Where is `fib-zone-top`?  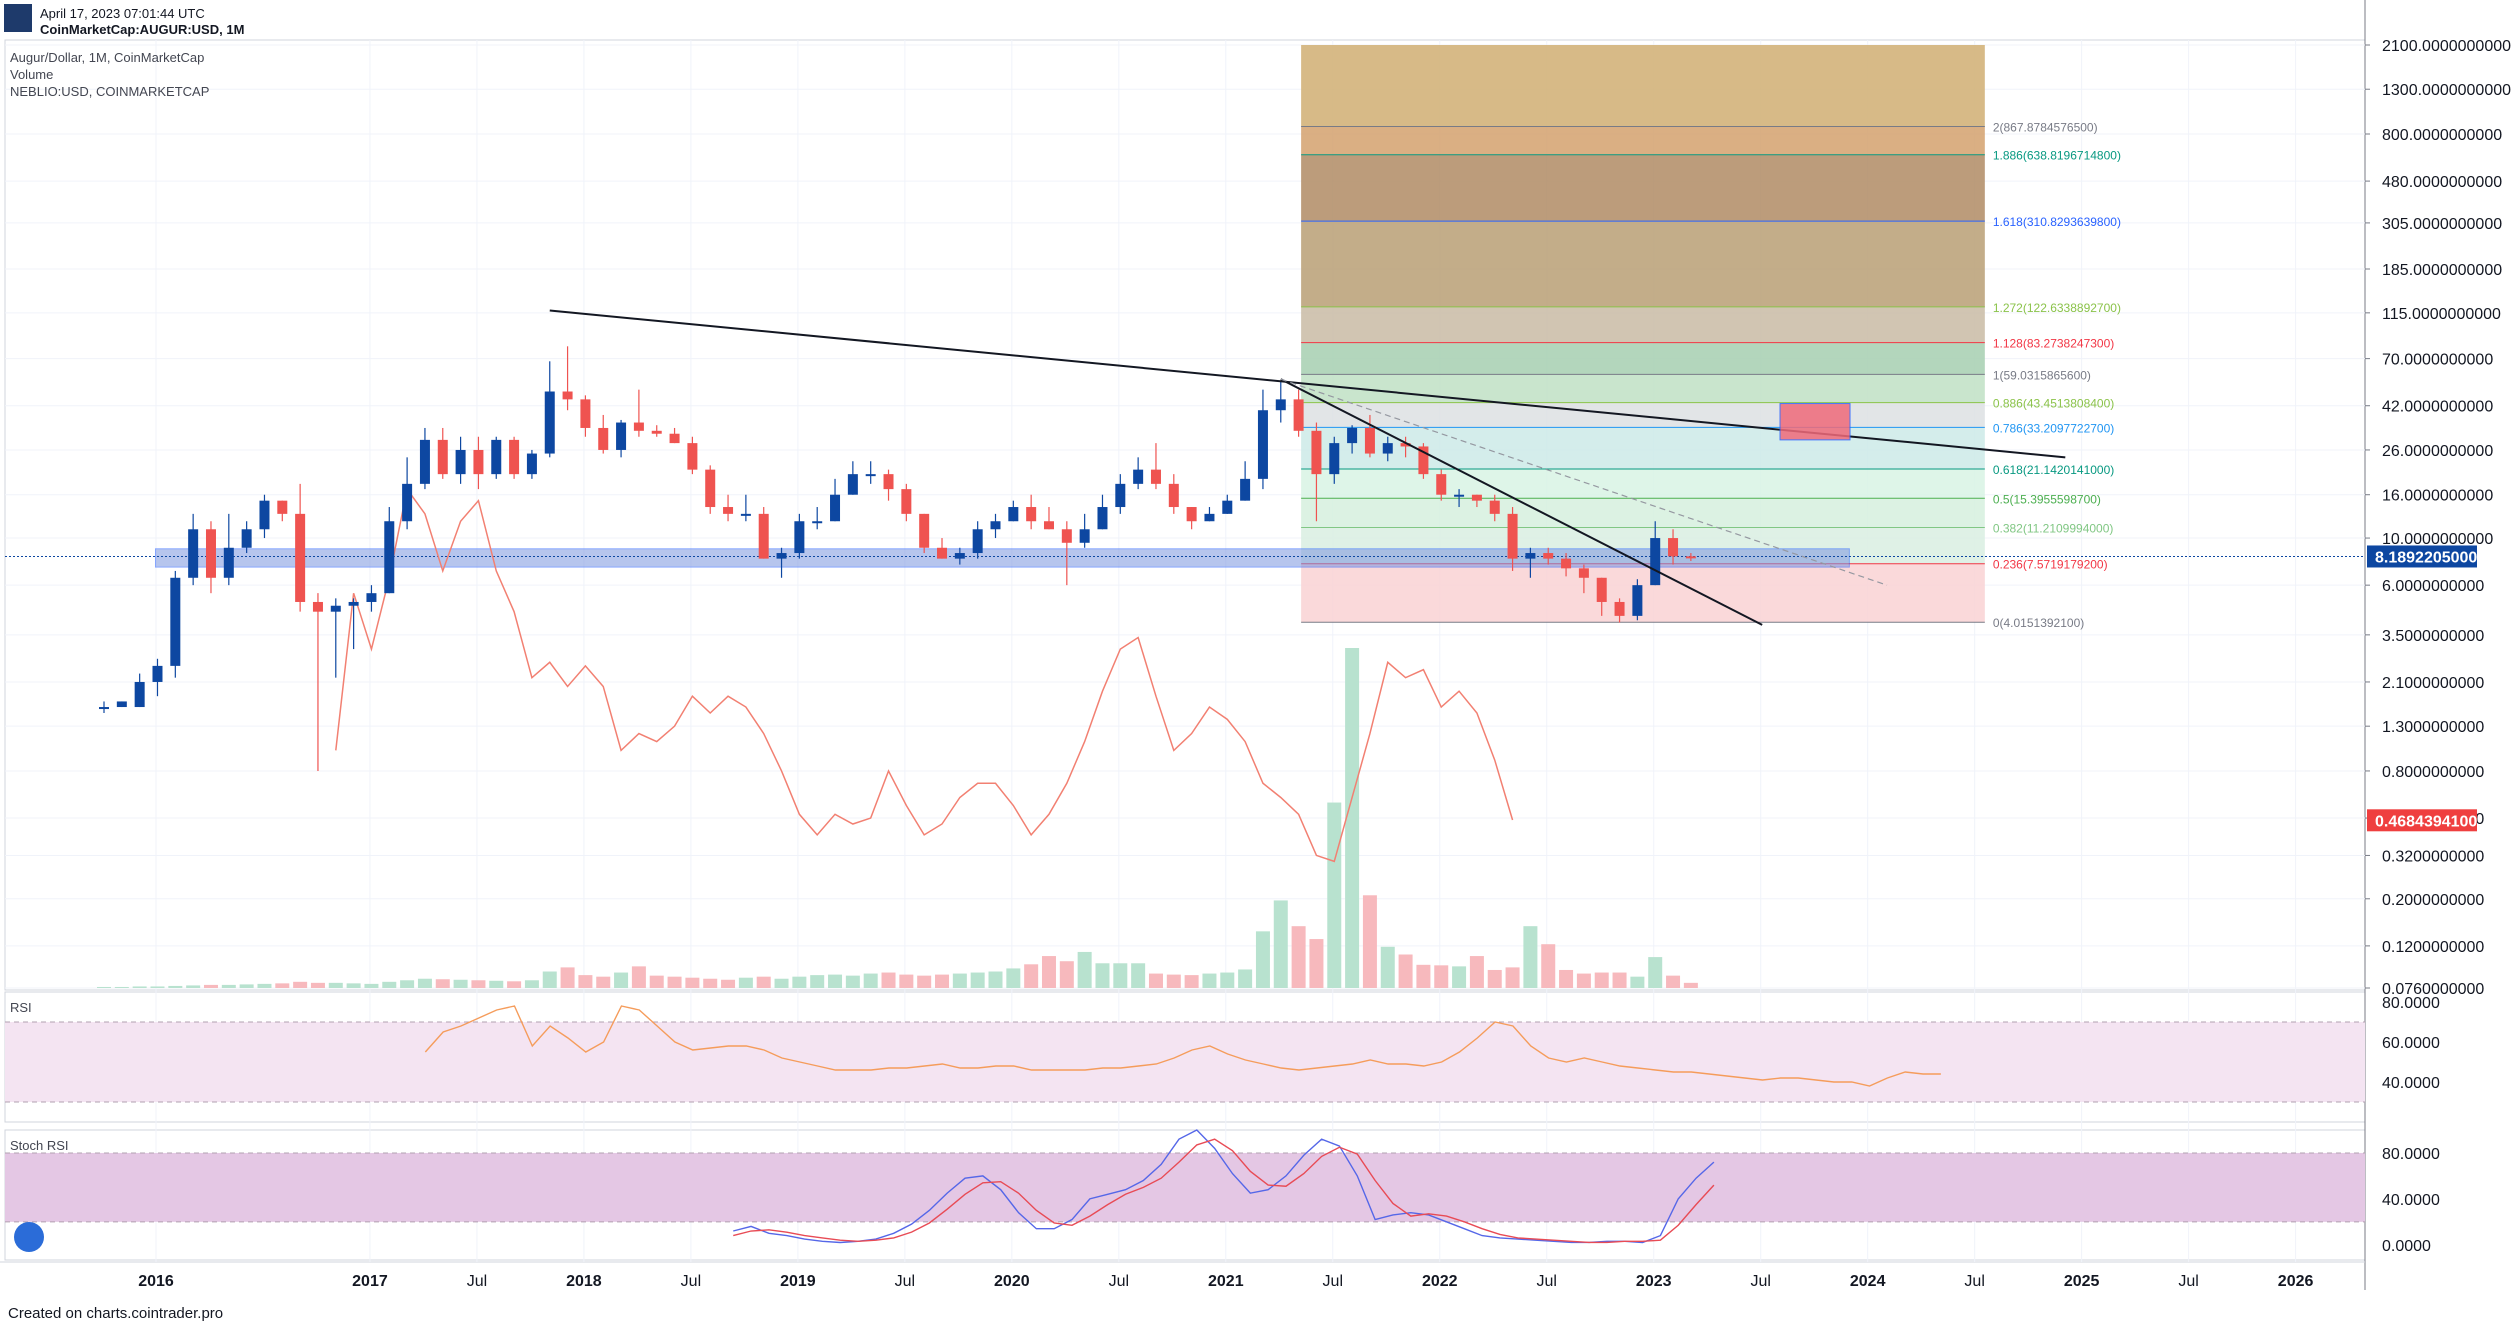 fib-zone-top is located at coordinates (1643, 86).